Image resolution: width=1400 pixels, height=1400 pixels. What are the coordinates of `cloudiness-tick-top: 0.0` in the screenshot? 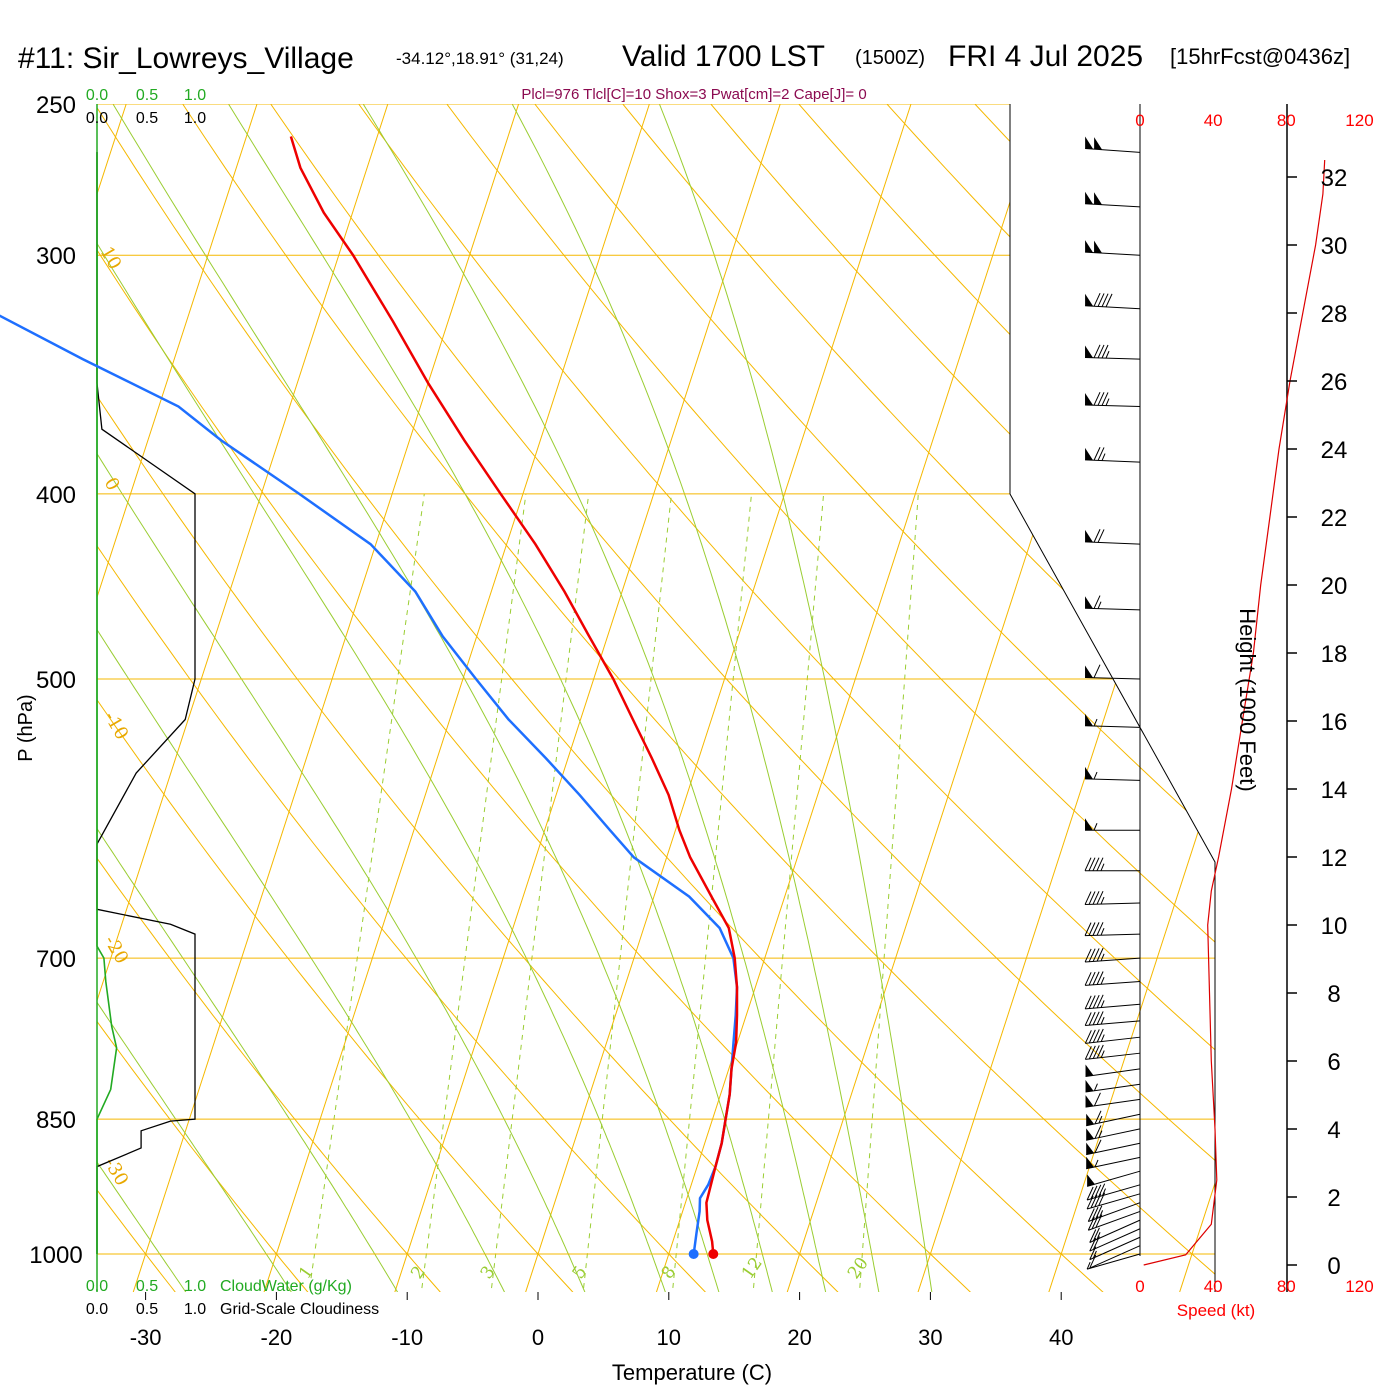 It's located at (97, 118).